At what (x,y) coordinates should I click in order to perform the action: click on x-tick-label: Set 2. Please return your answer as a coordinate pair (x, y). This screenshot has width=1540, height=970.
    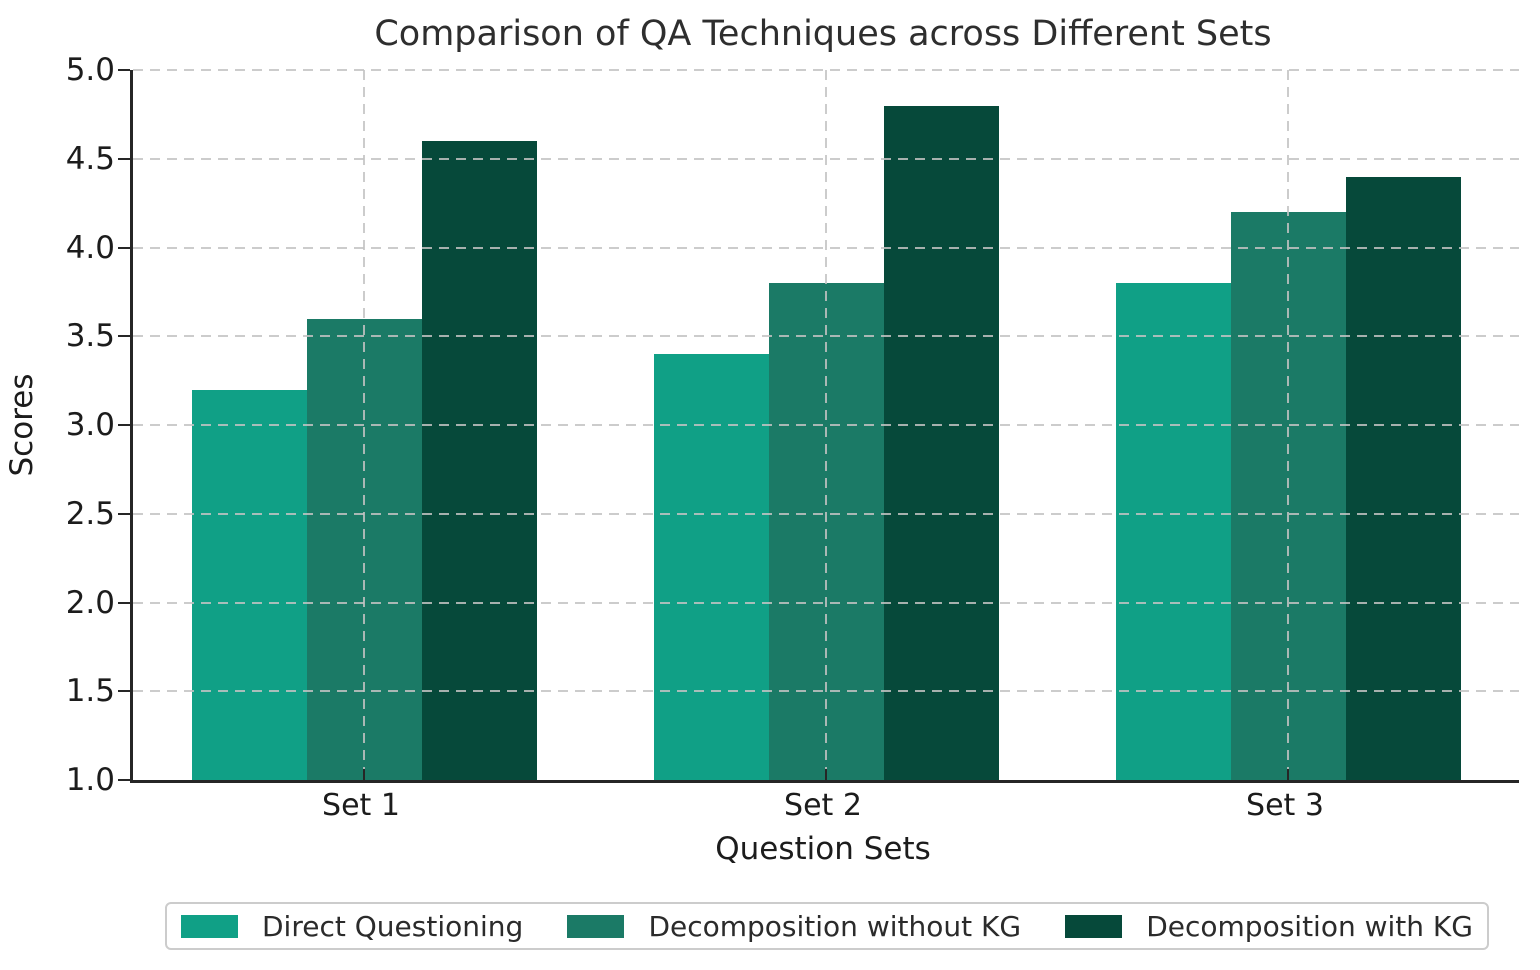
    Looking at the image, I should click on (823, 805).